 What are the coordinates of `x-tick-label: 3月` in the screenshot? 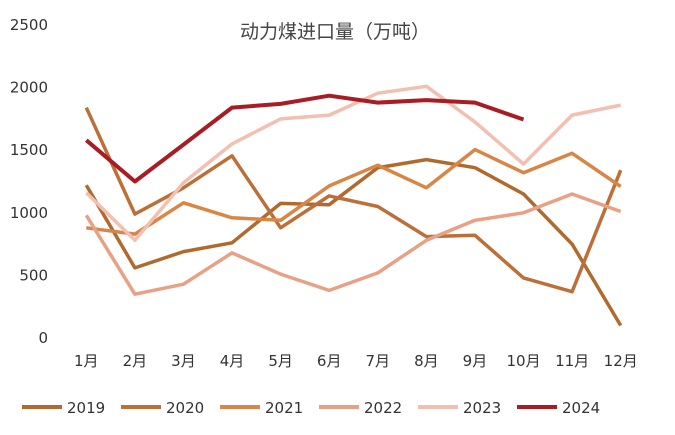 It's located at (183, 361).